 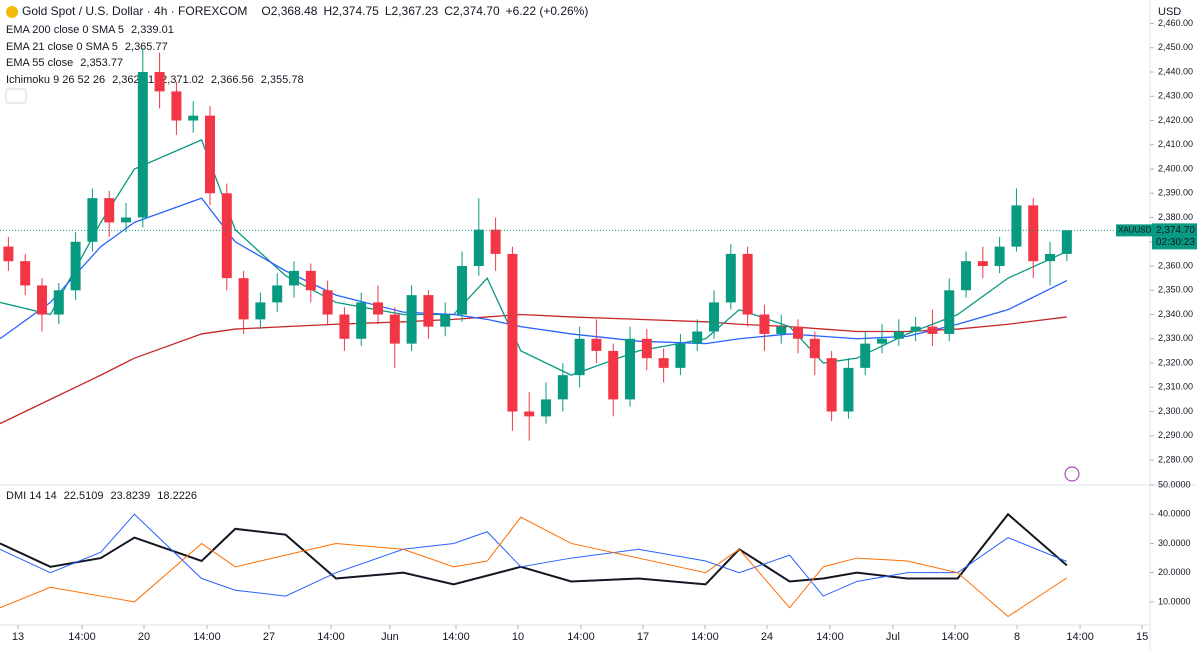 I want to click on y-tick-label: 2,360.00, so click(x=1175, y=265).